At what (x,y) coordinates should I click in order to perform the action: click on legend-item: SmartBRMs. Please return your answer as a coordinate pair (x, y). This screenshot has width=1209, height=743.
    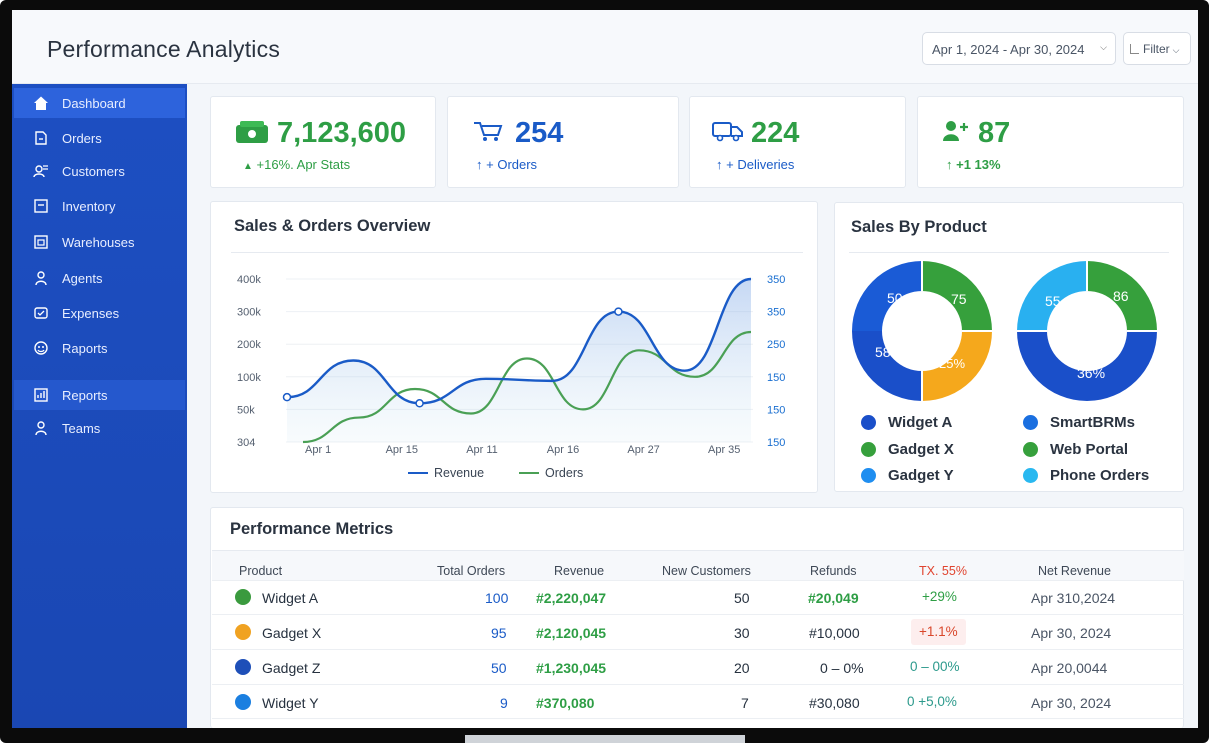
    Looking at the image, I should click on (1079, 422).